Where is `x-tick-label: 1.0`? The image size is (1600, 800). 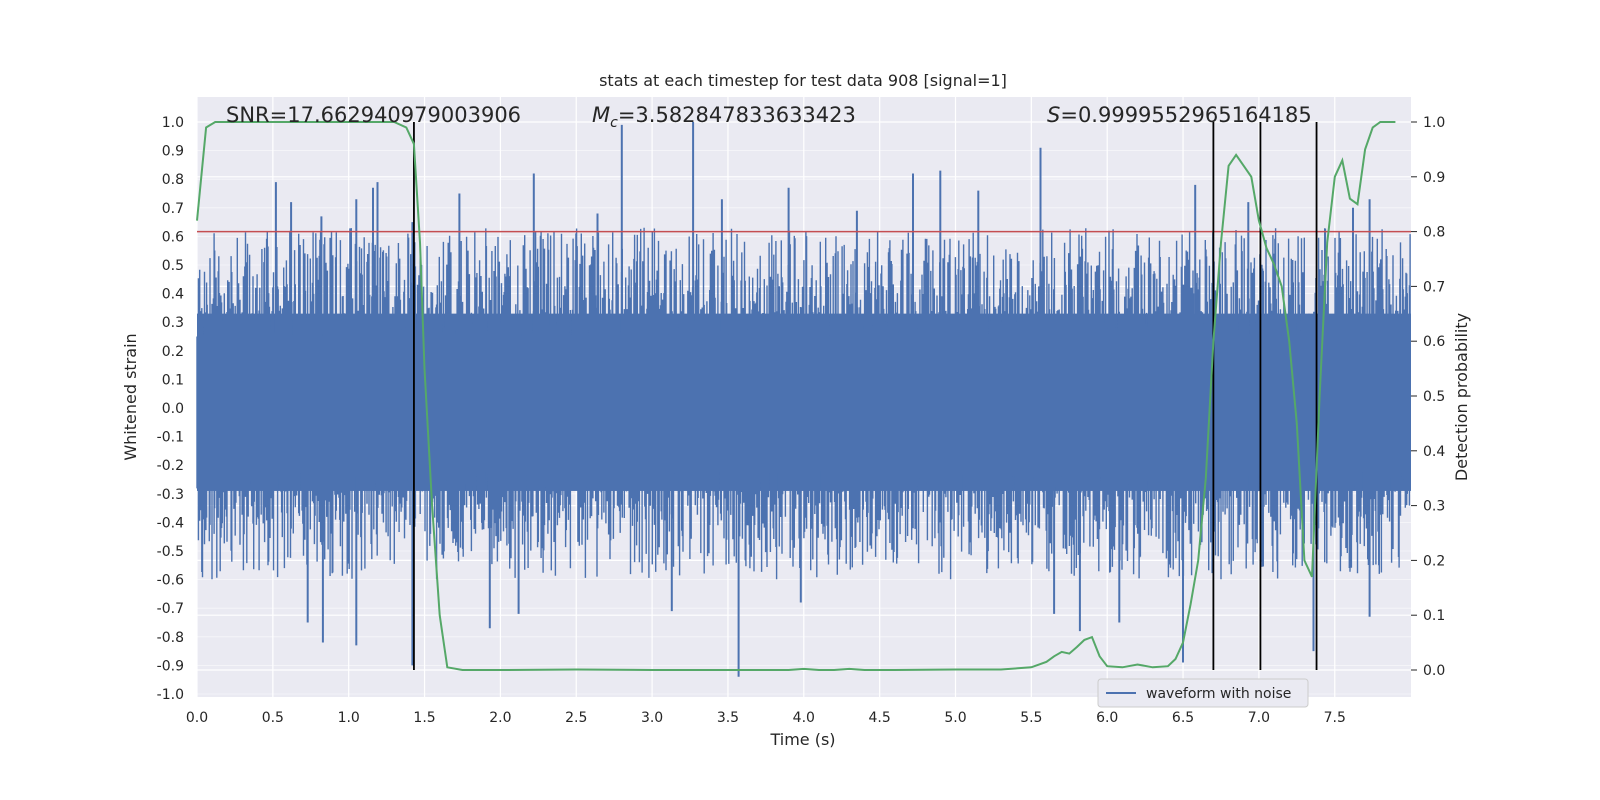
x-tick-label: 1.0 is located at coordinates (349, 718).